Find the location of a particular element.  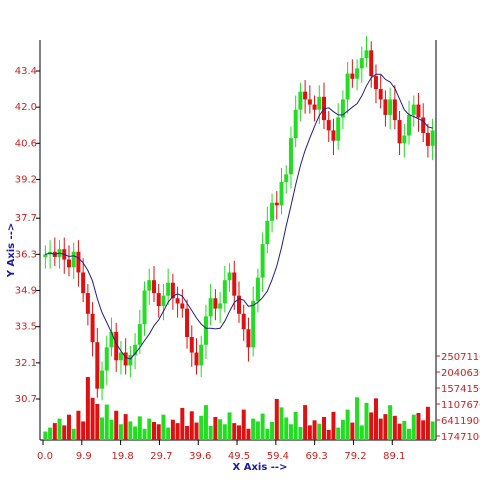

y-tick-label: 32.1 is located at coordinates (26, 363).